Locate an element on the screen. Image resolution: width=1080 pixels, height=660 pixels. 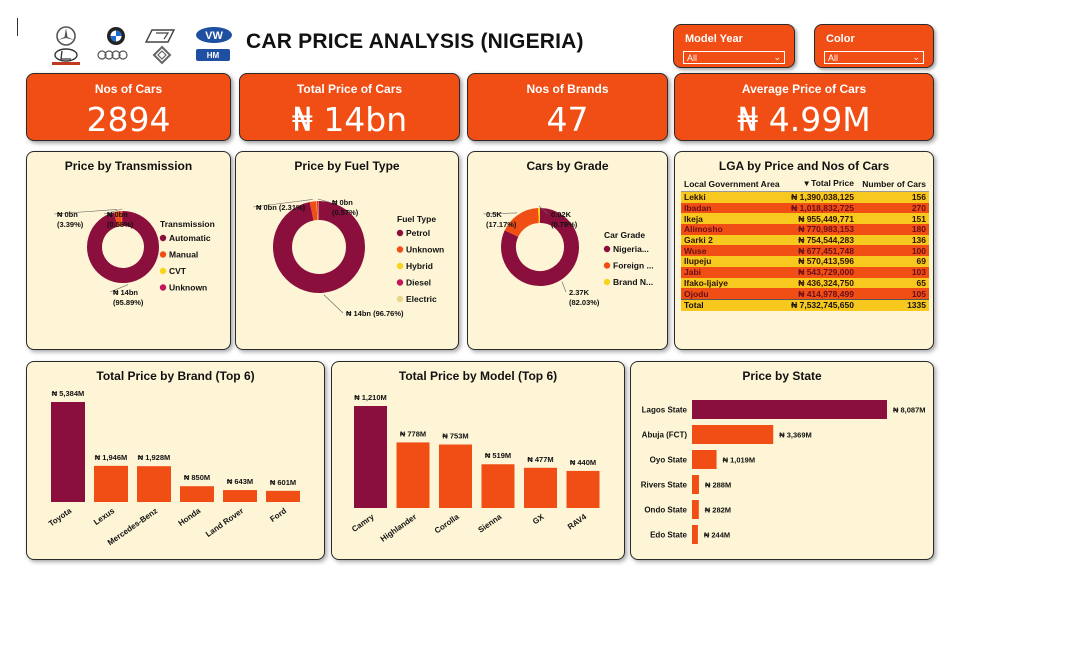
color-dropdown: All ⌄ is located at coordinates (874, 57).